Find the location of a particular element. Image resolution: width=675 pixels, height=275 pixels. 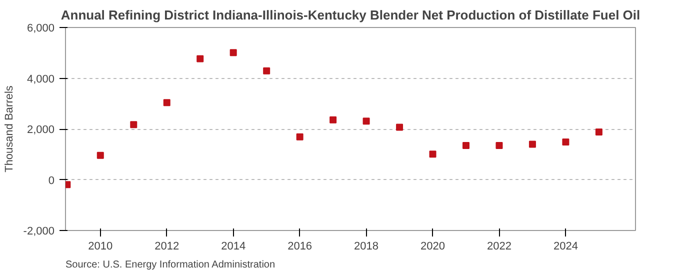

chart-title: Annual Refining District Indiana-Illinois-Kentucky Blender Net Production of Distillate Fuel Oil is located at coordinates (350, 15).